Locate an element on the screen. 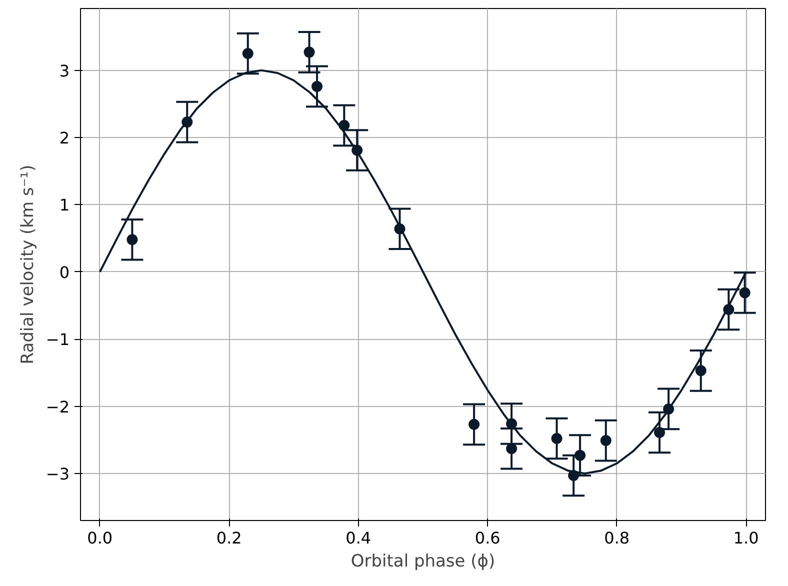  y-tick-label: −2 is located at coordinates (58, 406).